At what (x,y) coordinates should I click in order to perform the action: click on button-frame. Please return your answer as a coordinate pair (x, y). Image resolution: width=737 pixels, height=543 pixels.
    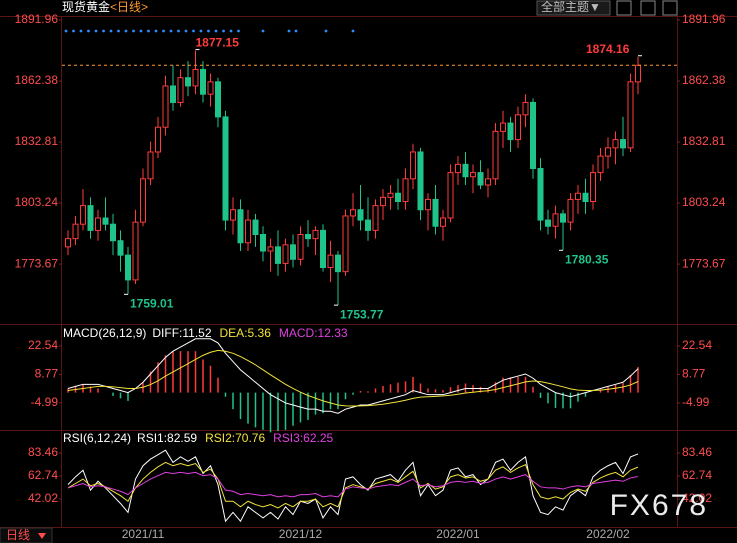
    Looking at the image, I should click on (573, 8).